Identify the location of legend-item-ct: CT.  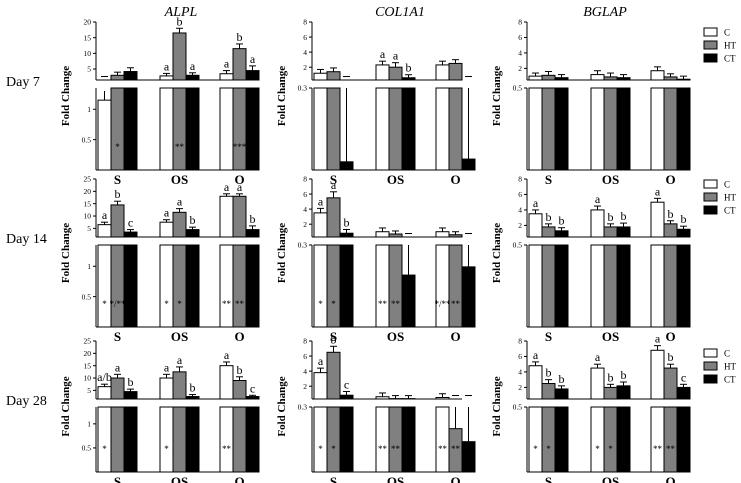
(719, 379).